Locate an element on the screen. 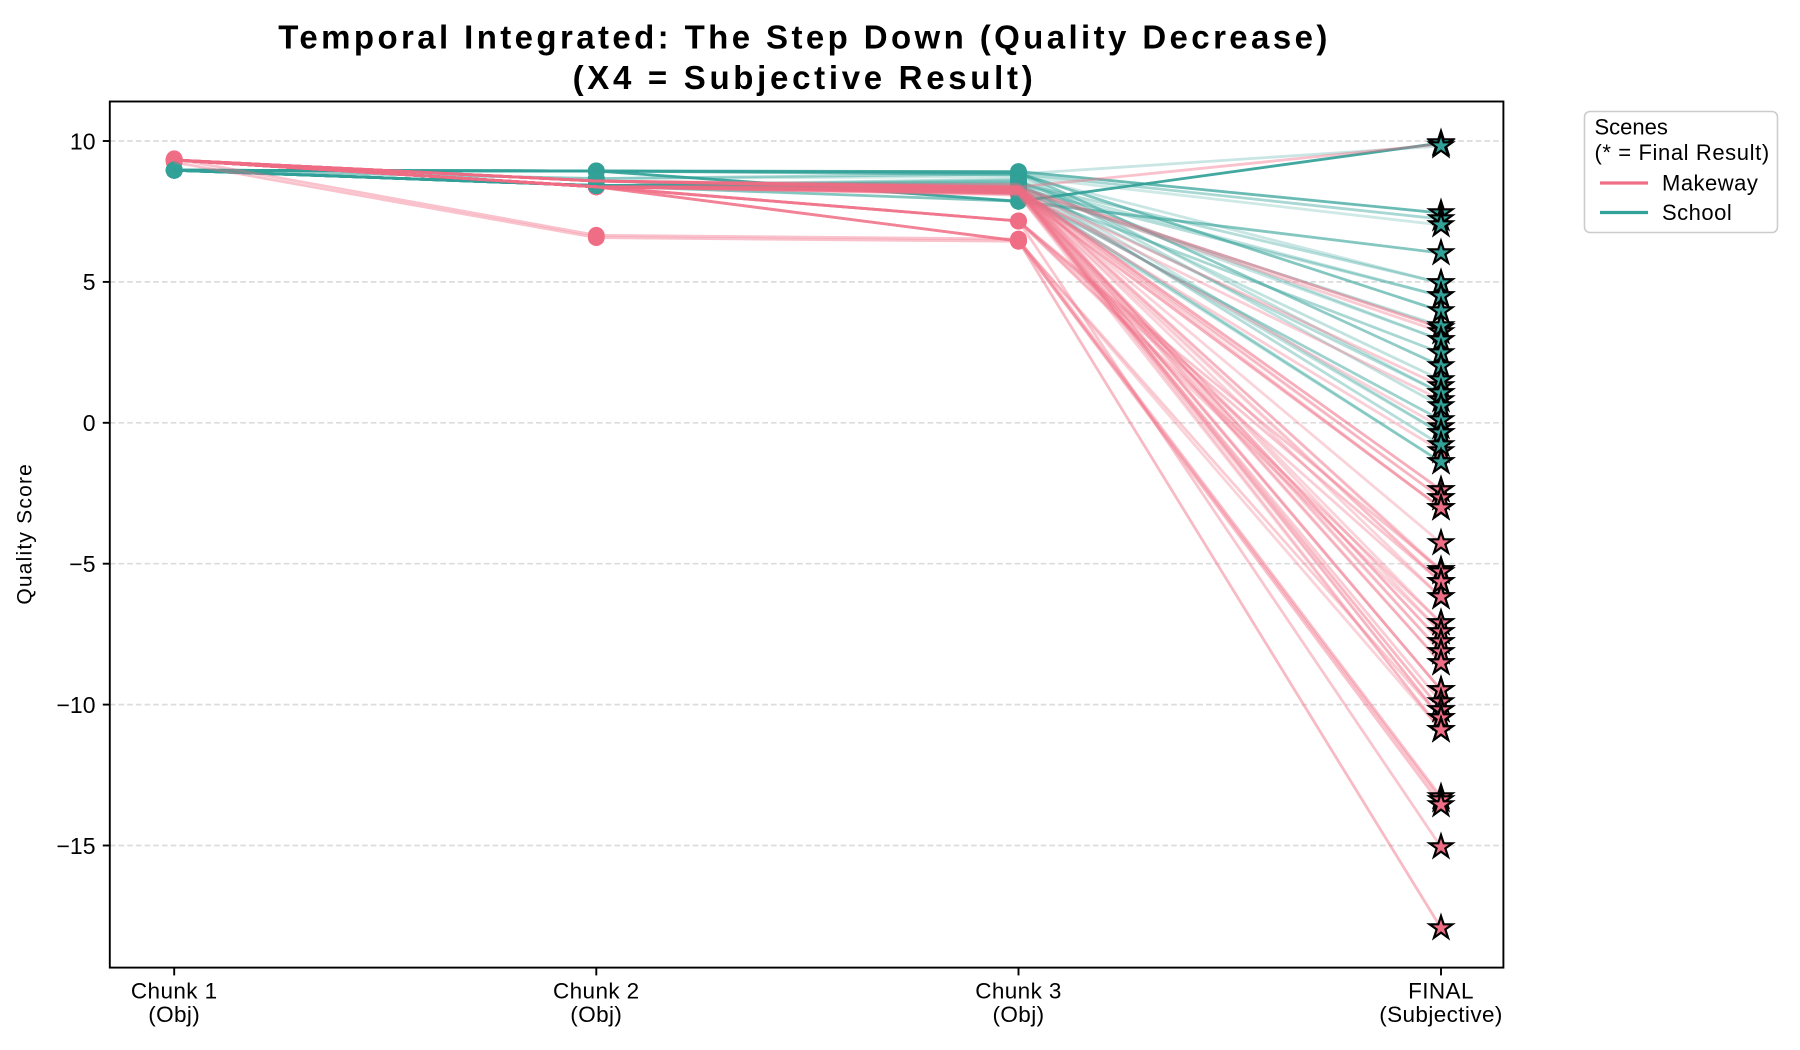 This screenshot has height=1050, width=1800. svg-text: −15 is located at coordinates (75, 846).